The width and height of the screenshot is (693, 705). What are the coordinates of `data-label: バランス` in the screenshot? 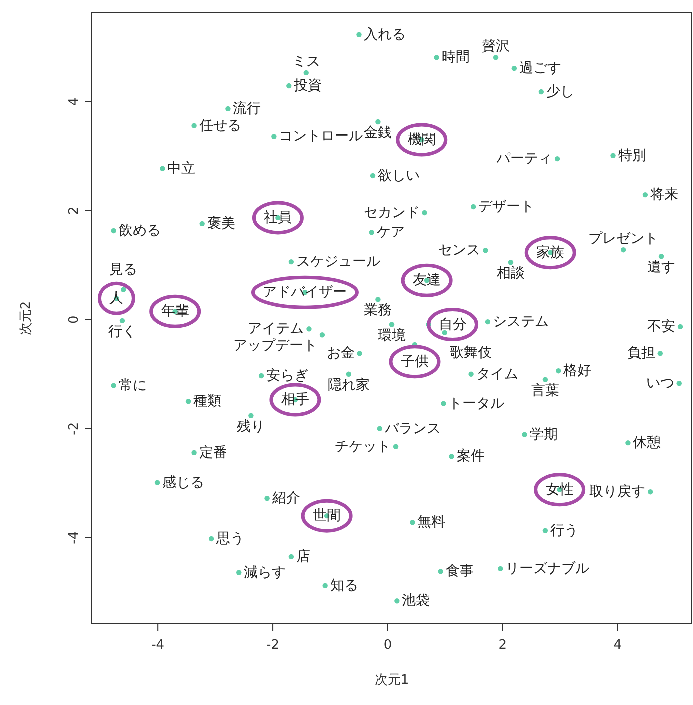 It's located at (412, 428).